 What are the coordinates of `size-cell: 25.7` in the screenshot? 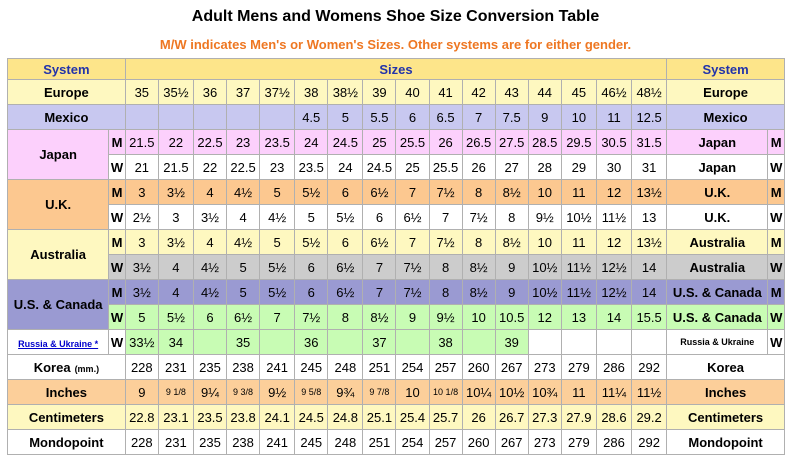 It's located at (445, 417).